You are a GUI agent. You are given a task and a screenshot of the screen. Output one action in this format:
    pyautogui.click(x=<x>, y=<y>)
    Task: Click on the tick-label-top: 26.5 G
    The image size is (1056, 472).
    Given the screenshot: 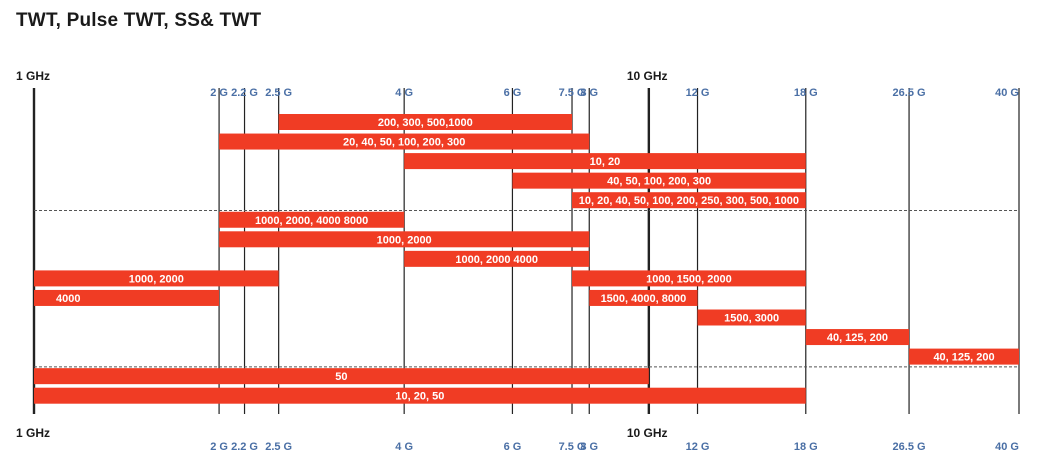 What is the action you would take?
    pyautogui.click(x=909, y=93)
    